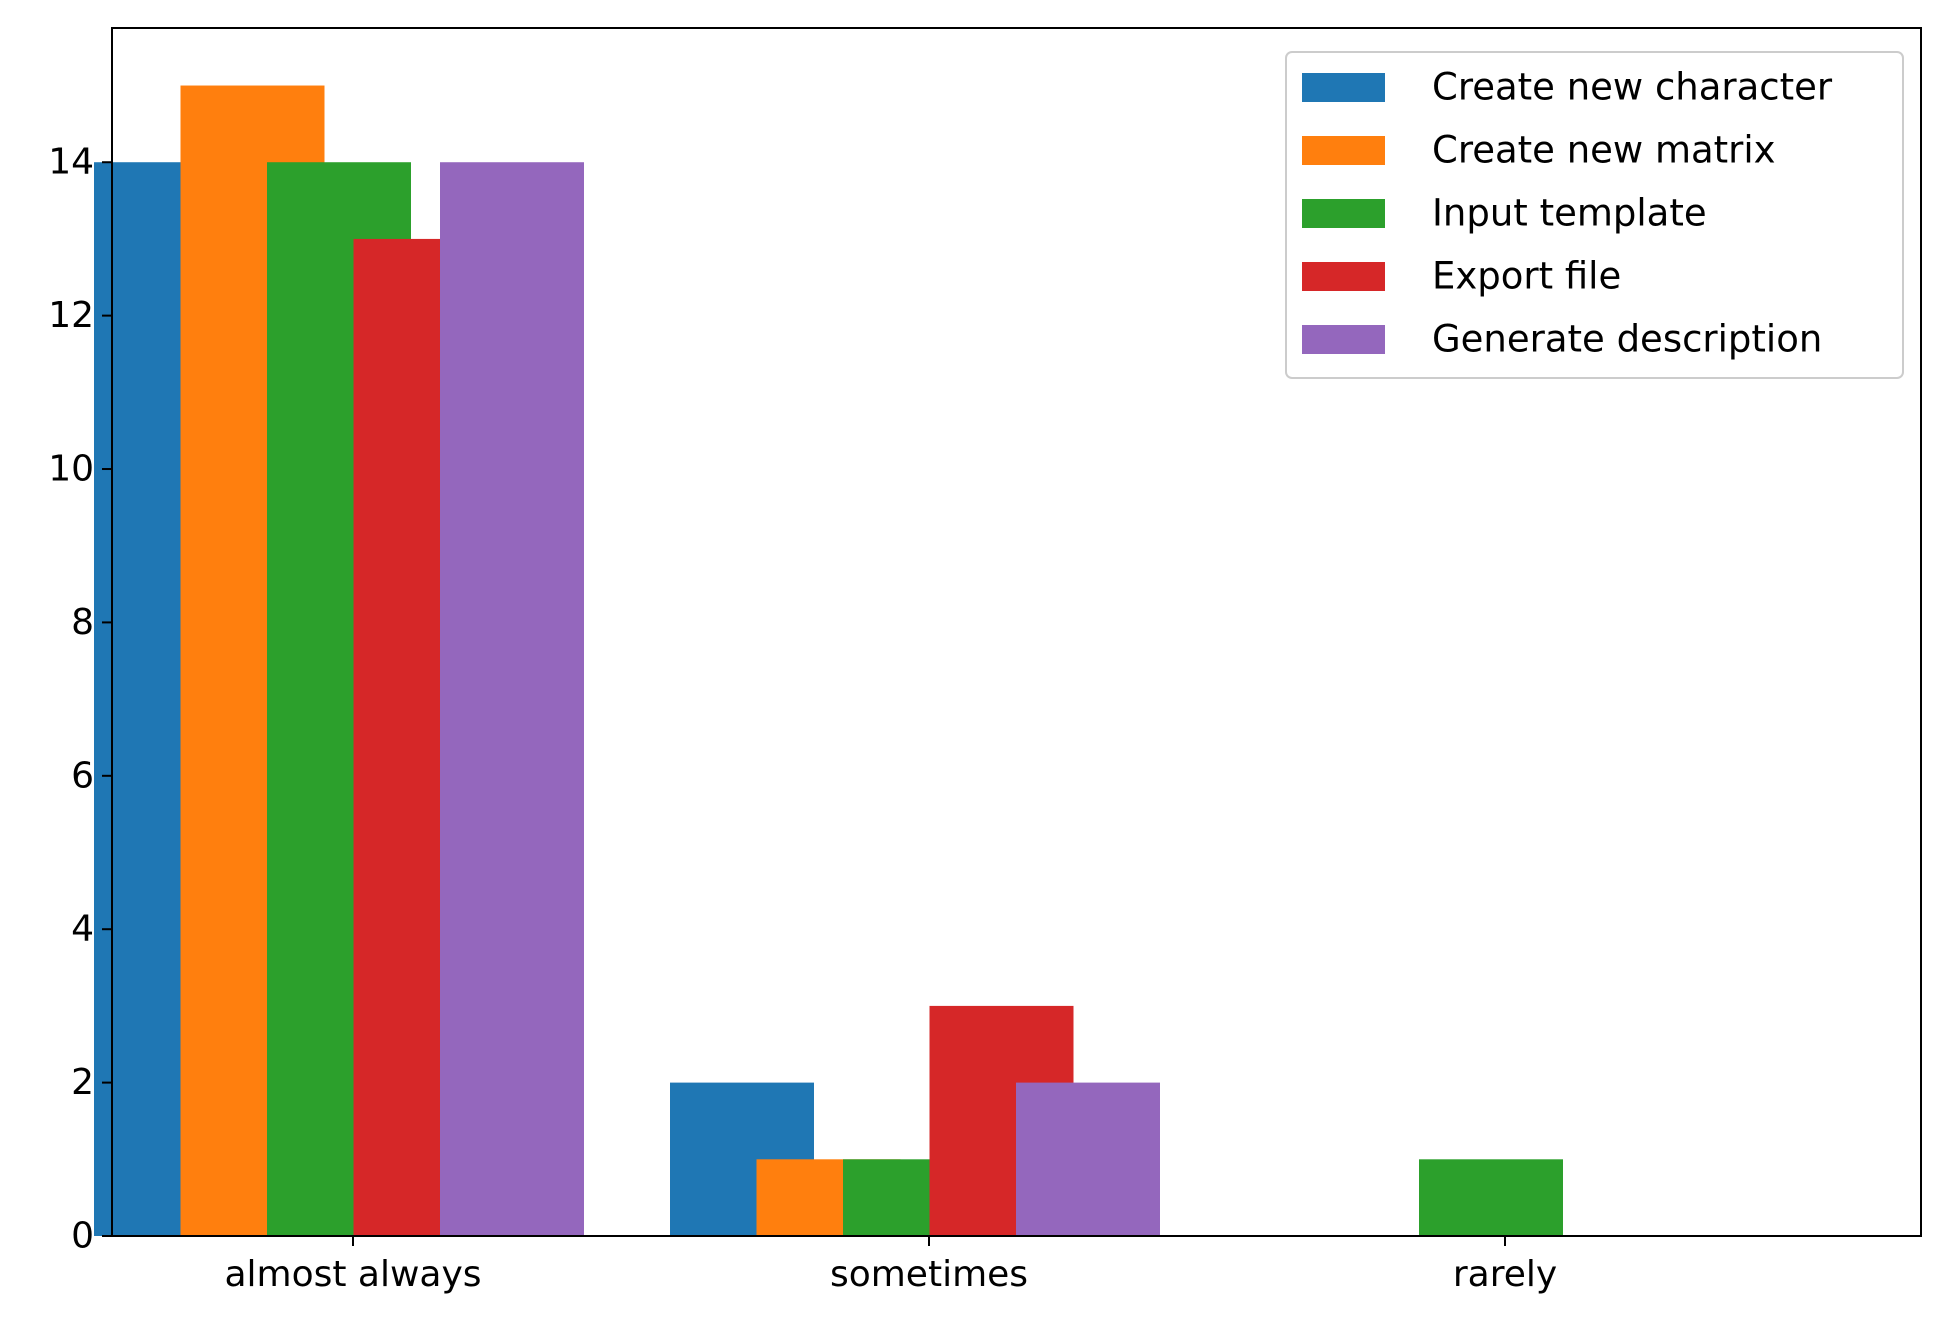 This screenshot has height=1331, width=1942. I want to click on legend-swatch-input-template, so click(1343, 213).